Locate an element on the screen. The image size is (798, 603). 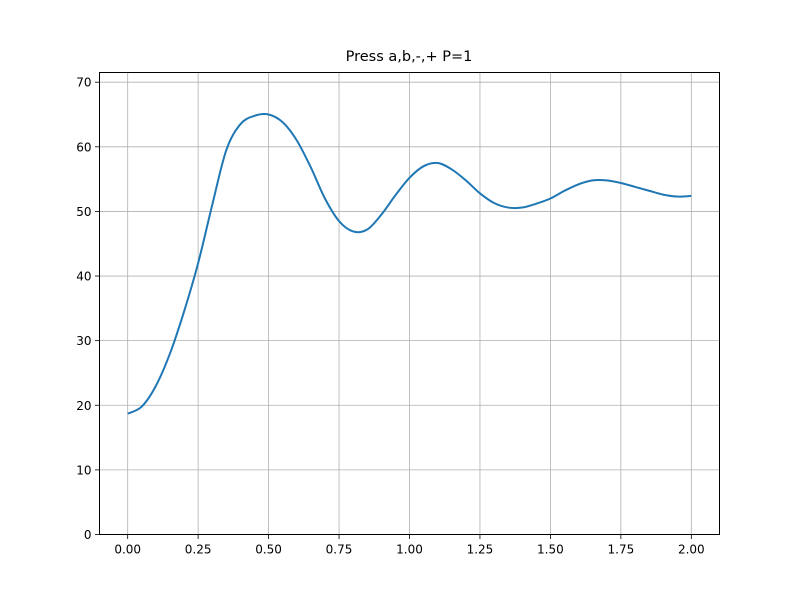
x-tick-label: 1.00 is located at coordinates (409, 550).